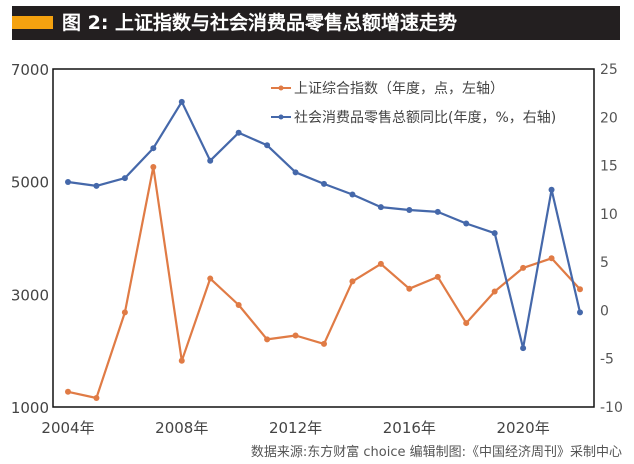  I want to click on legend-marker-shanghai-index, so click(281, 88).